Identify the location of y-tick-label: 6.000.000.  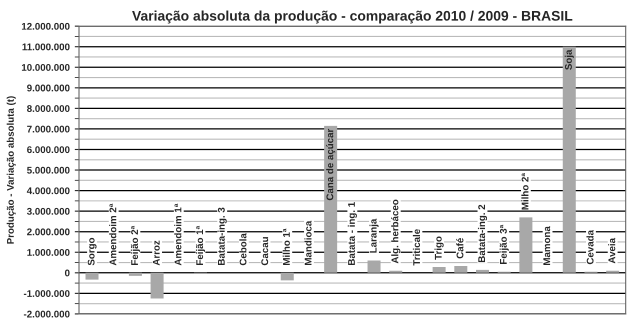
(48, 150).